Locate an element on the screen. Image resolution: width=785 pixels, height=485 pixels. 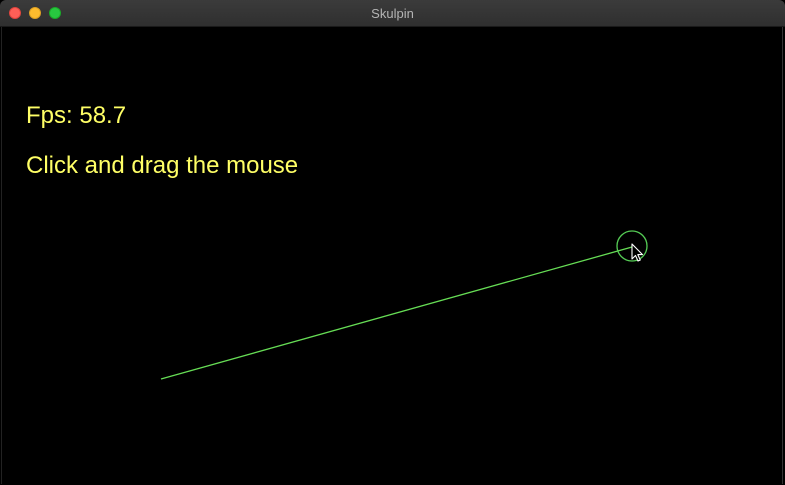
zoom-button is located at coordinates (55, 13).